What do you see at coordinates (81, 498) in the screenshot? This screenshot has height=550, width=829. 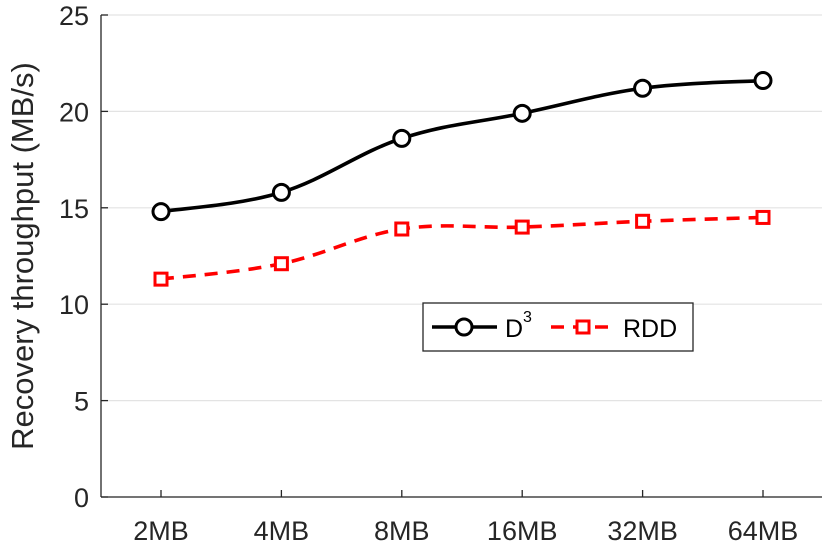 I see `y-tick-label: 0` at bounding box center [81, 498].